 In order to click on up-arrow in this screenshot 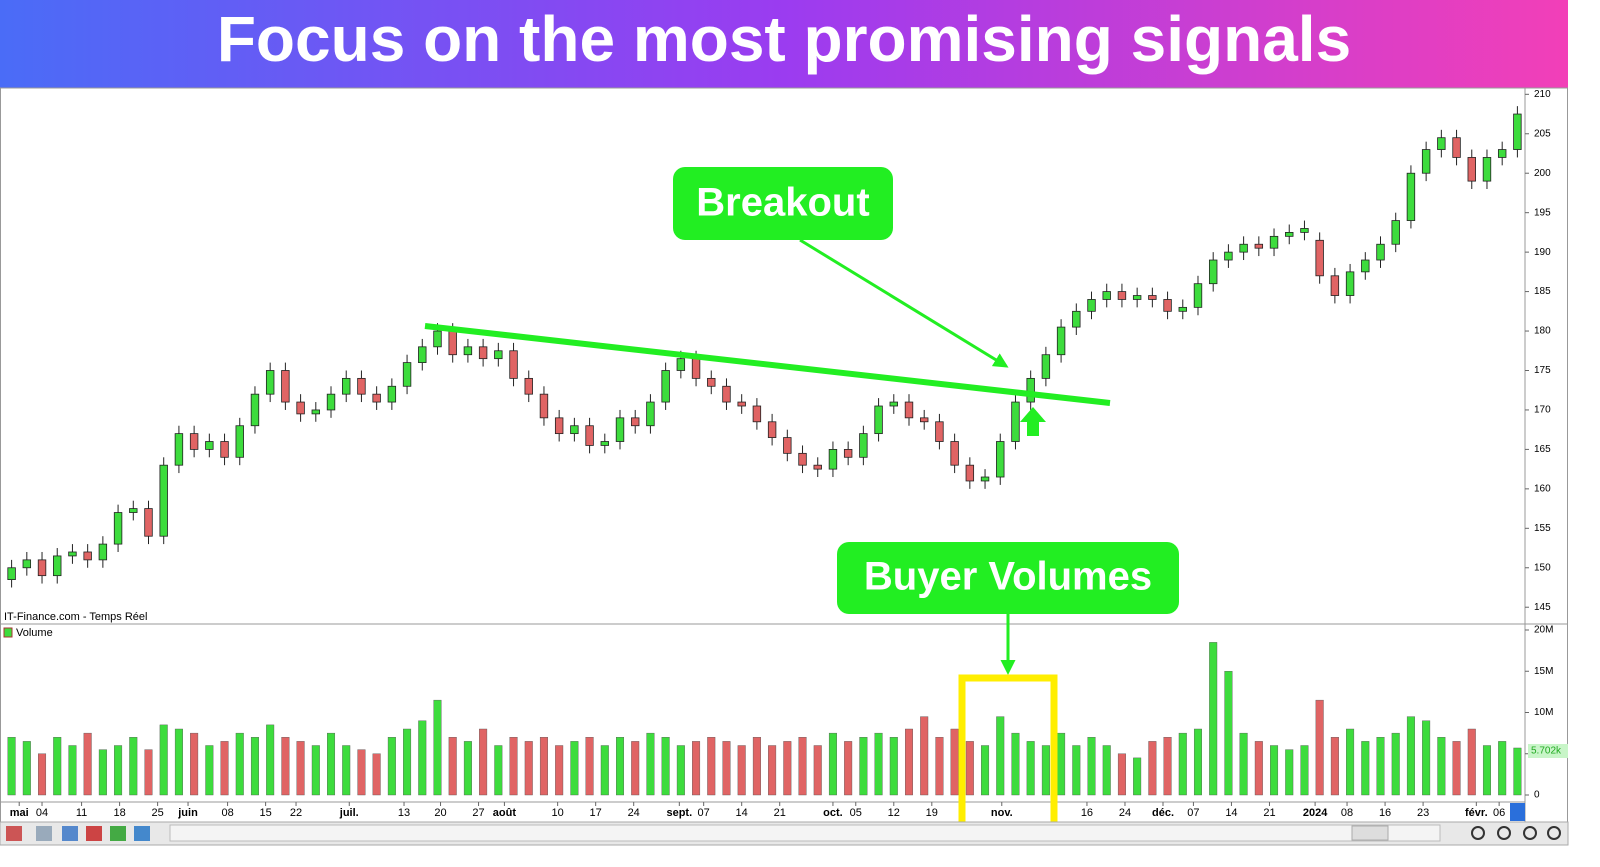, I will do `click(1033, 421)`.